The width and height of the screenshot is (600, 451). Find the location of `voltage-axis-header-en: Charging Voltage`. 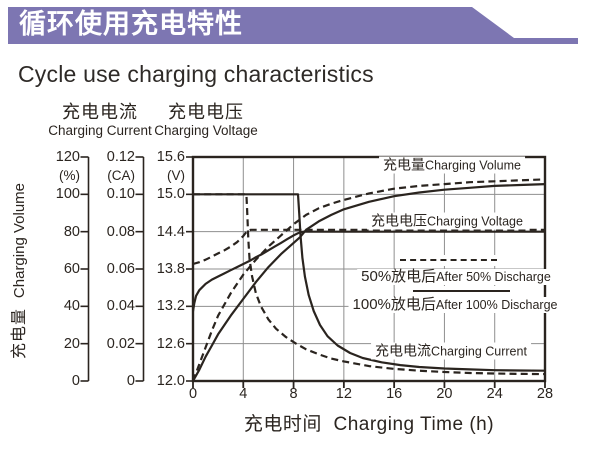

voltage-axis-header-en: Charging Voltage is located at coordinates (206, 130).